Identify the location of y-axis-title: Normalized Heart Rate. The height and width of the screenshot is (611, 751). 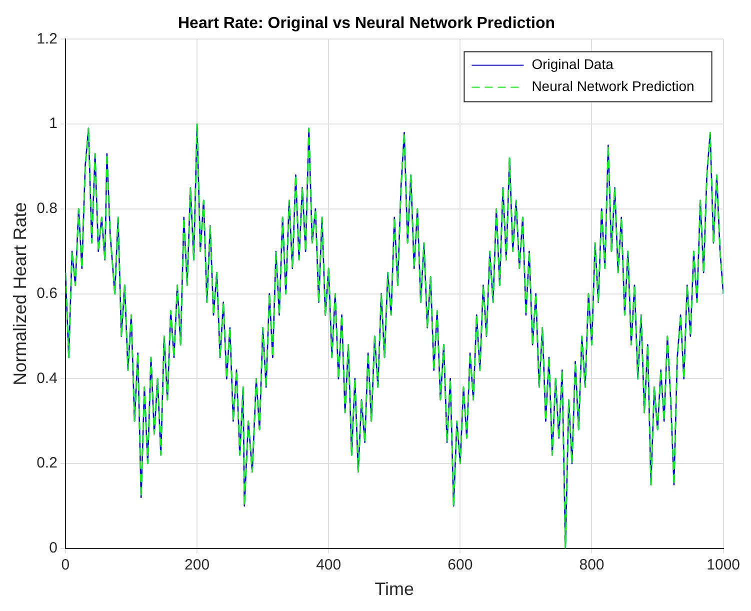
(20, 294).